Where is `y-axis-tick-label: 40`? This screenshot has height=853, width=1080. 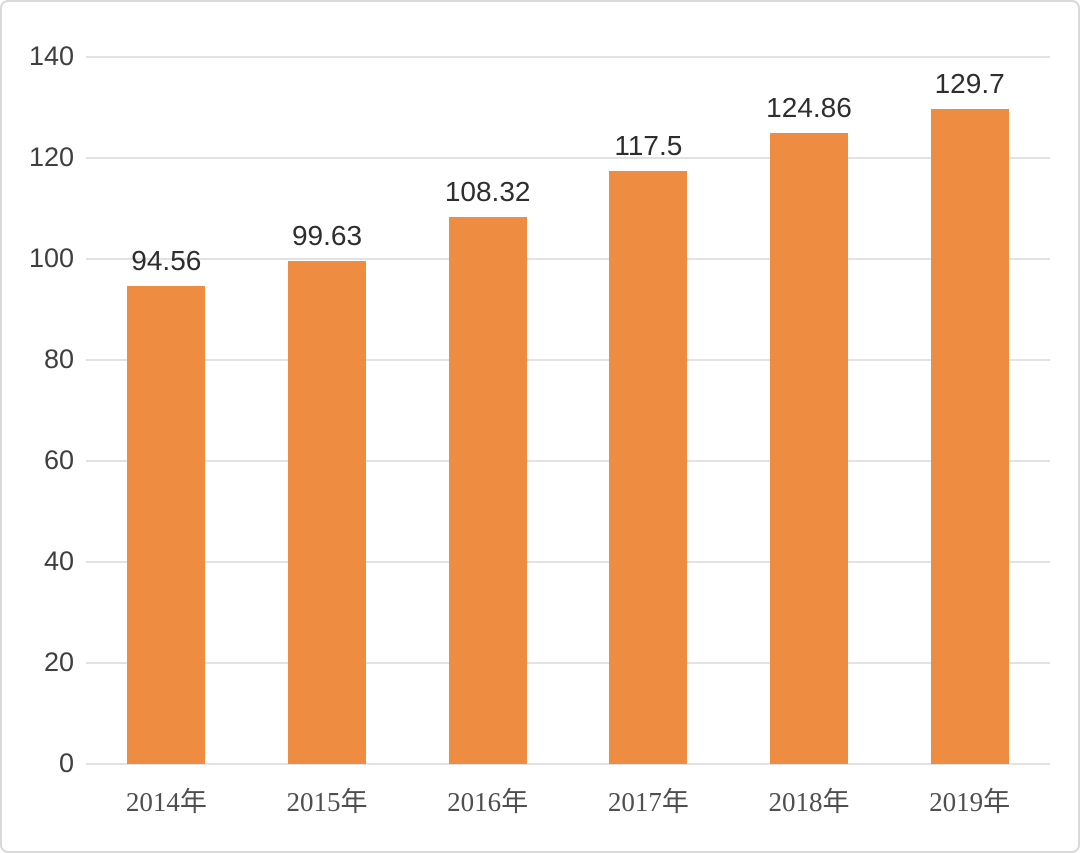 y-axis-tick-label: 40 is located at coordinates (58, 561).